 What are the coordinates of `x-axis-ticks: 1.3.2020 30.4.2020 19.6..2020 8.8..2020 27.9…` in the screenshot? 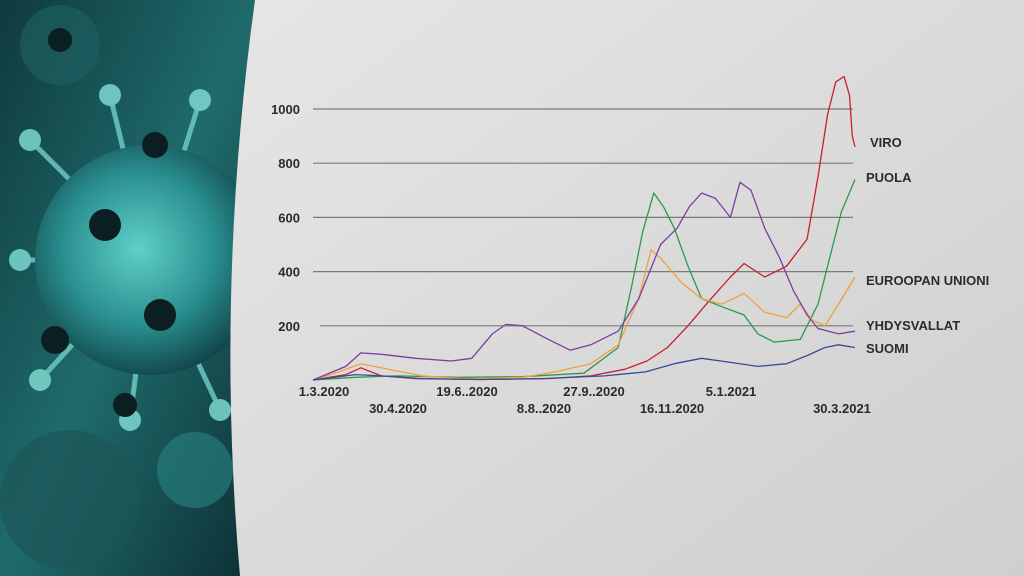 It's located at (585, 400).